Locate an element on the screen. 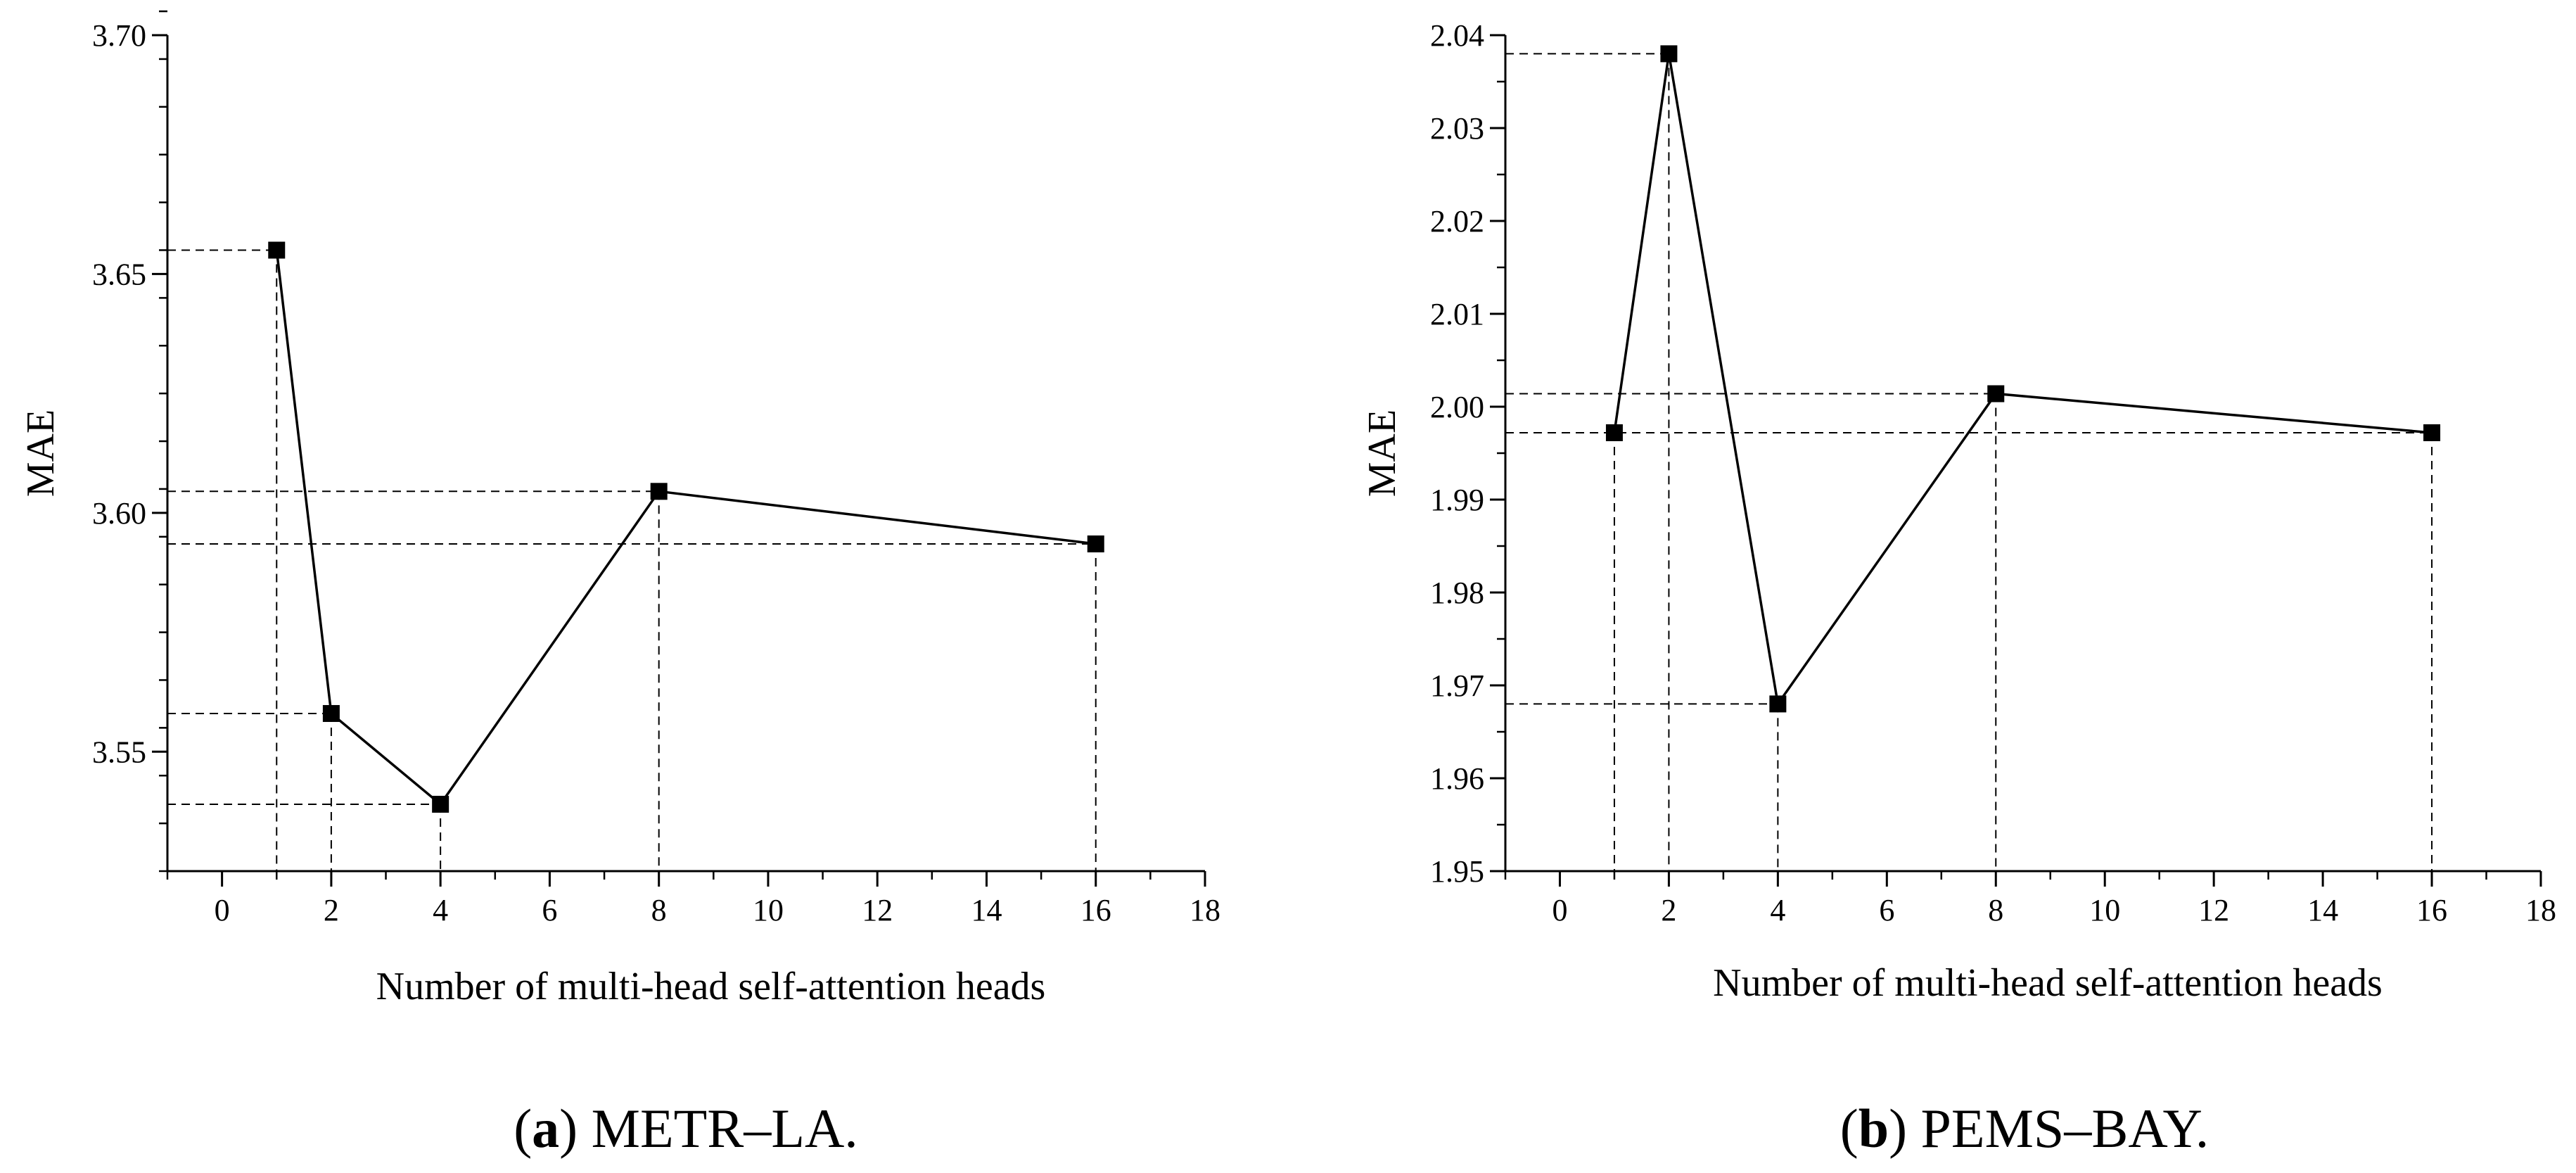 The width and height of the screenshot is (2576, 1173). chart-b-x-tick-label: 8 is located at coordinates (1995, 910).